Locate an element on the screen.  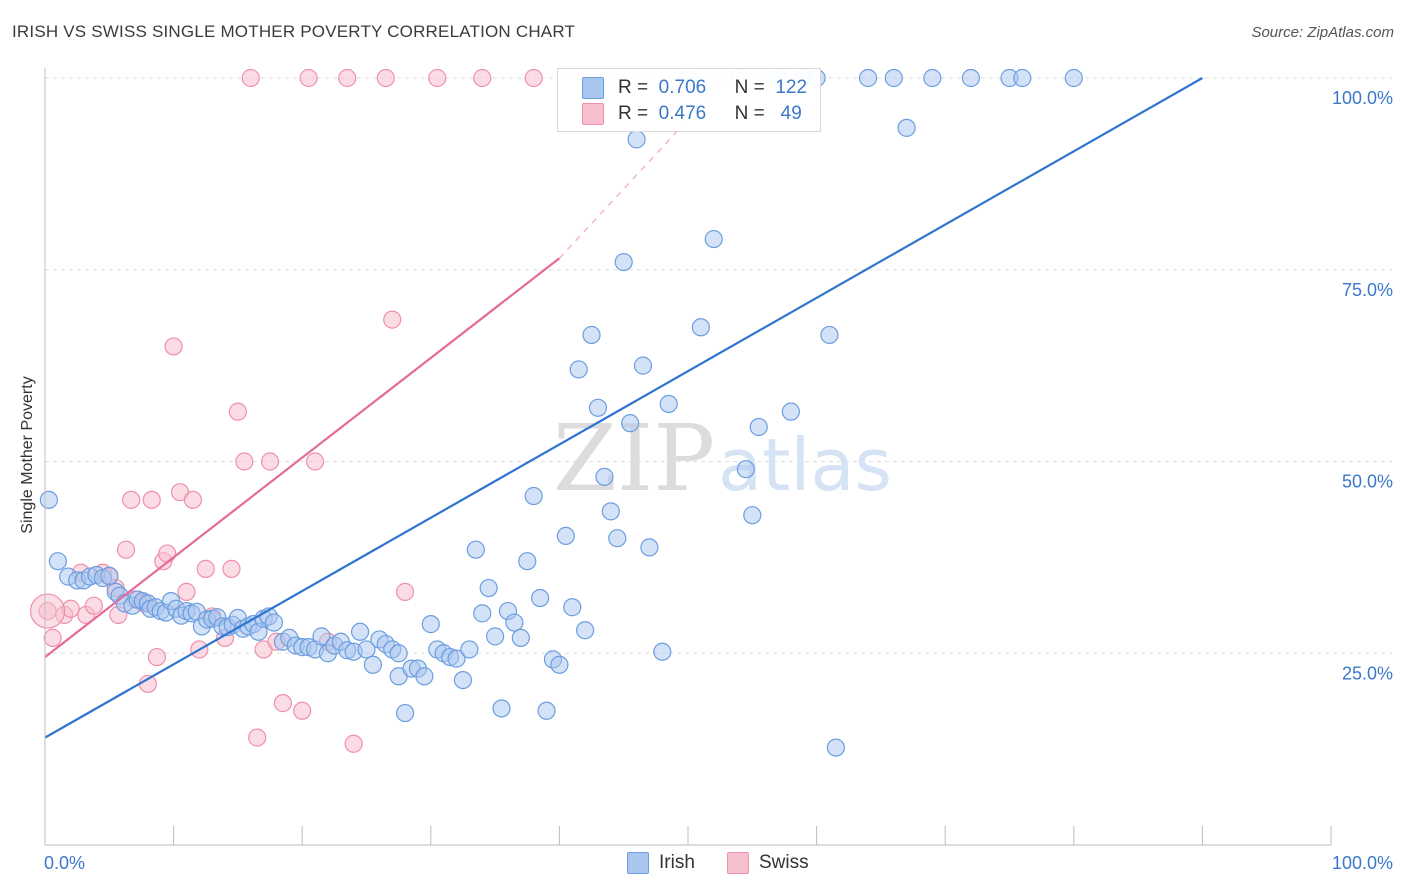
swiss-legend-label: Swiss is located at coordinates (784, 862).